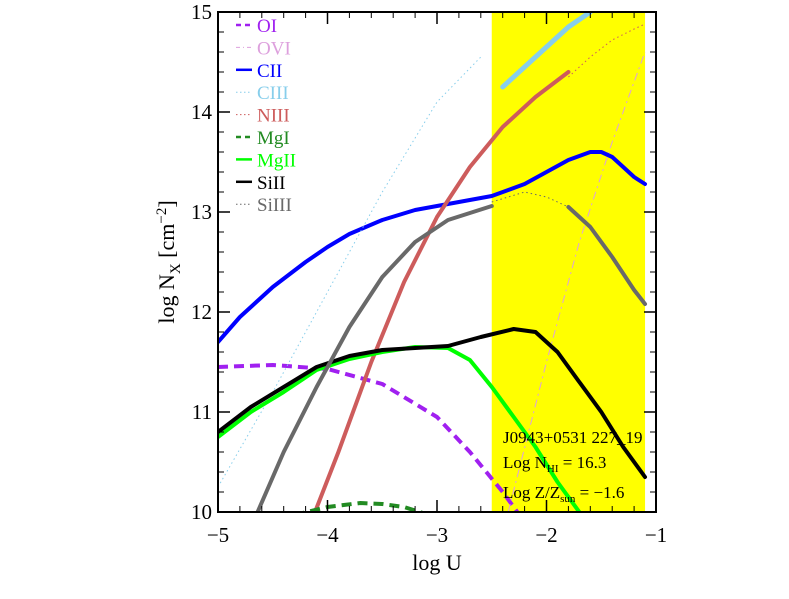 This screenshot has width=789, height=599. What do you see at coordinates (607, 50) in the screenshot?
I see `series-line-niii` at bounding box center [607, 50].